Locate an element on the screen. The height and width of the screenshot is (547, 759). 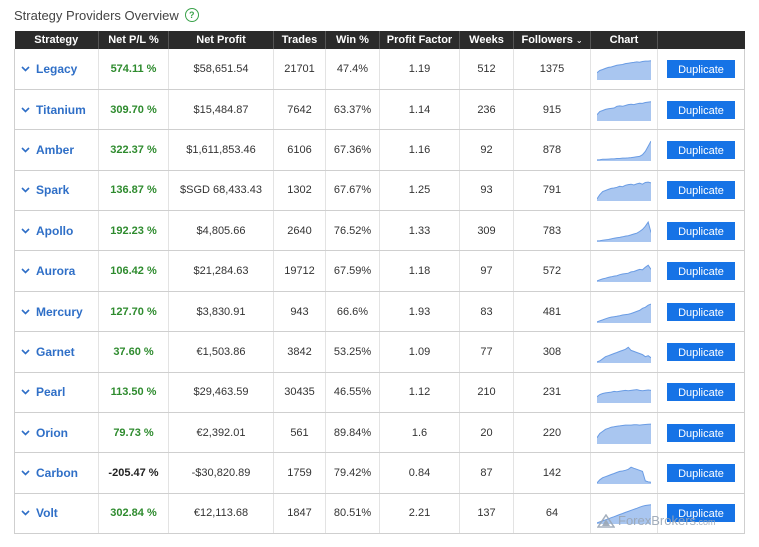
strategy-name-link: Aurora is located at coordinates (56, 271).